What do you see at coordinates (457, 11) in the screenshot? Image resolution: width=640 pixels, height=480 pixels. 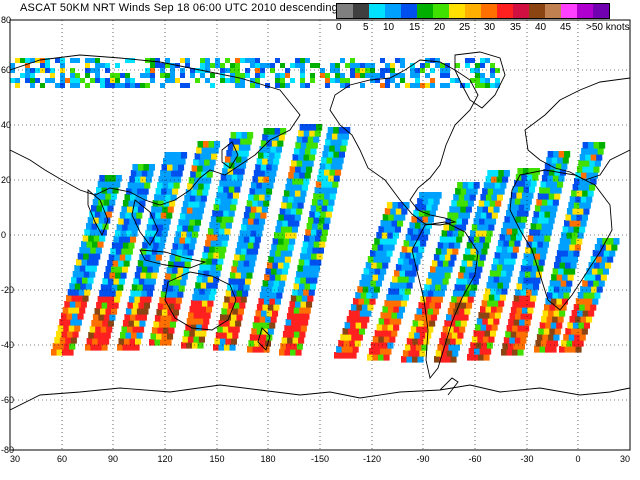 I see `legend-swatch` at bounding box center [457, 11].